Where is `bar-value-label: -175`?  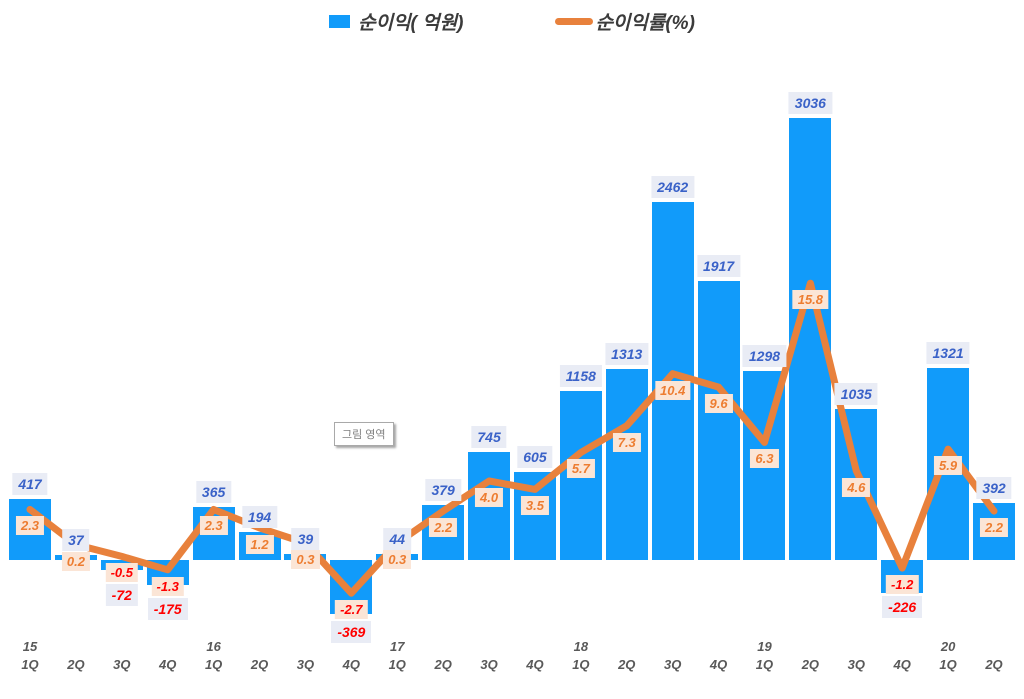
bar-value-label: -175 is located at coordinates (167, 608).